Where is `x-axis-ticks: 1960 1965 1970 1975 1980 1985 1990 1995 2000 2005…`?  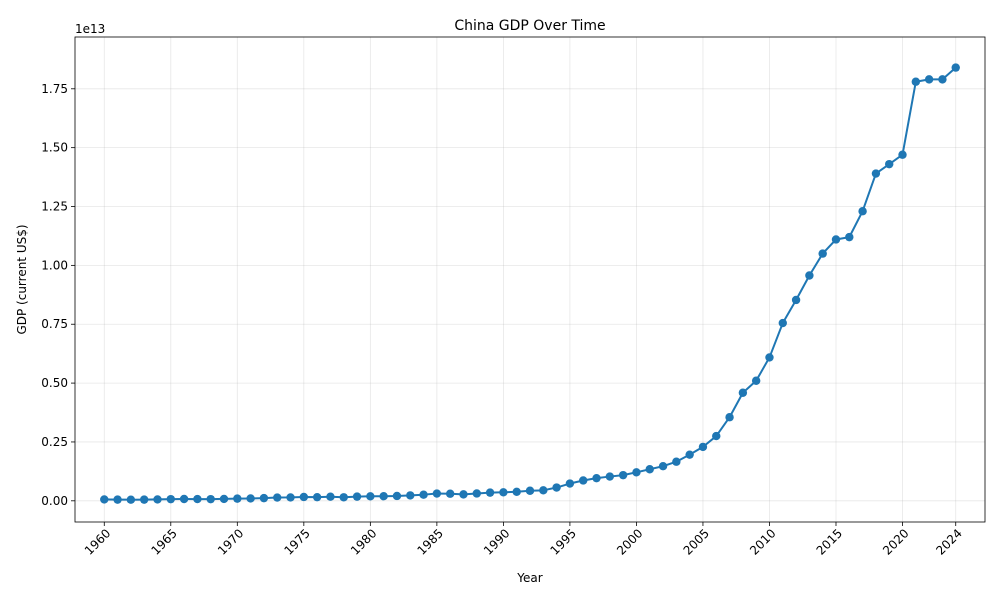 x-axis-ticks: 1960 1965 1970 1975 1980 1985 1990 1995 2000 2005… is located at coordinates (523, 540).